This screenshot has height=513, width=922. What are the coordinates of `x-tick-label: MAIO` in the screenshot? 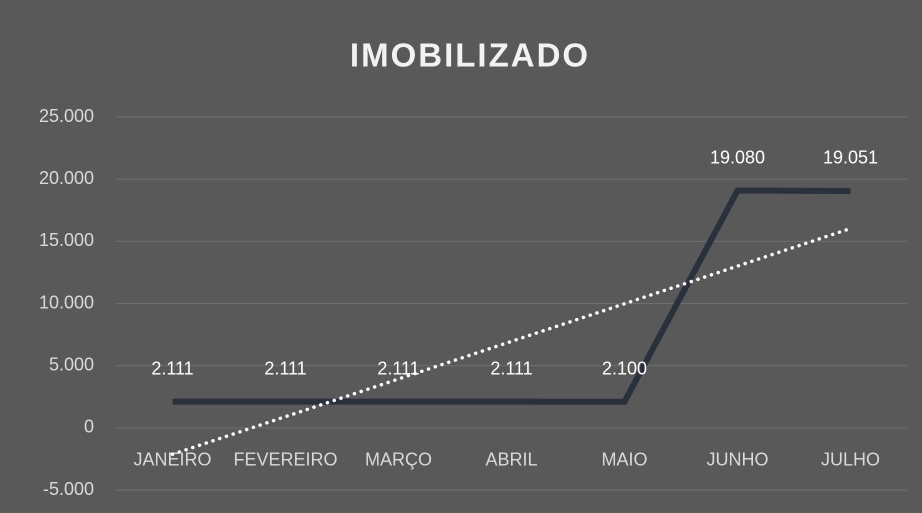 It's located at (624, 460).